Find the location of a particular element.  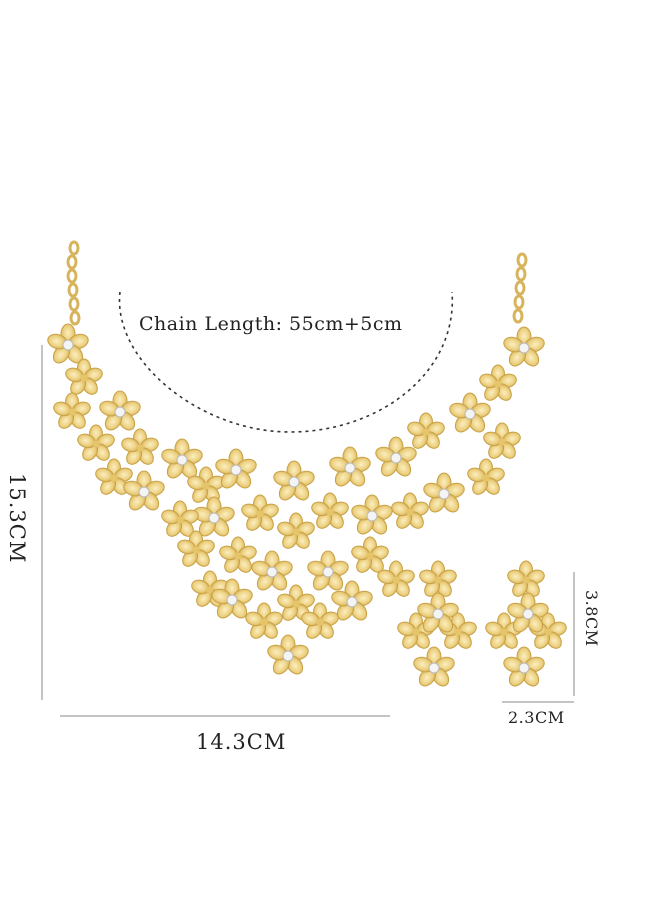

necklace-width-label: 14.3CM is located at coordinates (241, 742).